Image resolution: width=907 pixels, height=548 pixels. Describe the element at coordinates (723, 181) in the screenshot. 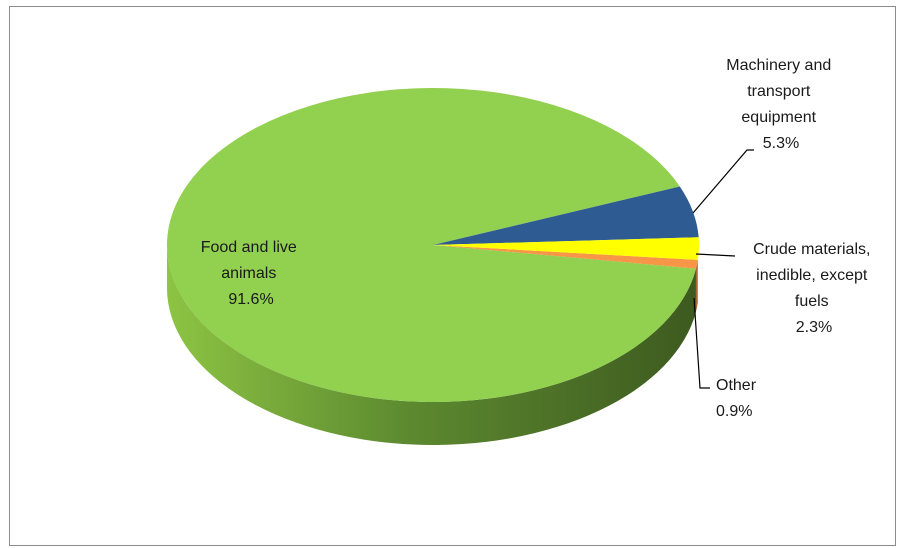

I see `leader-line-machinery` at that location.